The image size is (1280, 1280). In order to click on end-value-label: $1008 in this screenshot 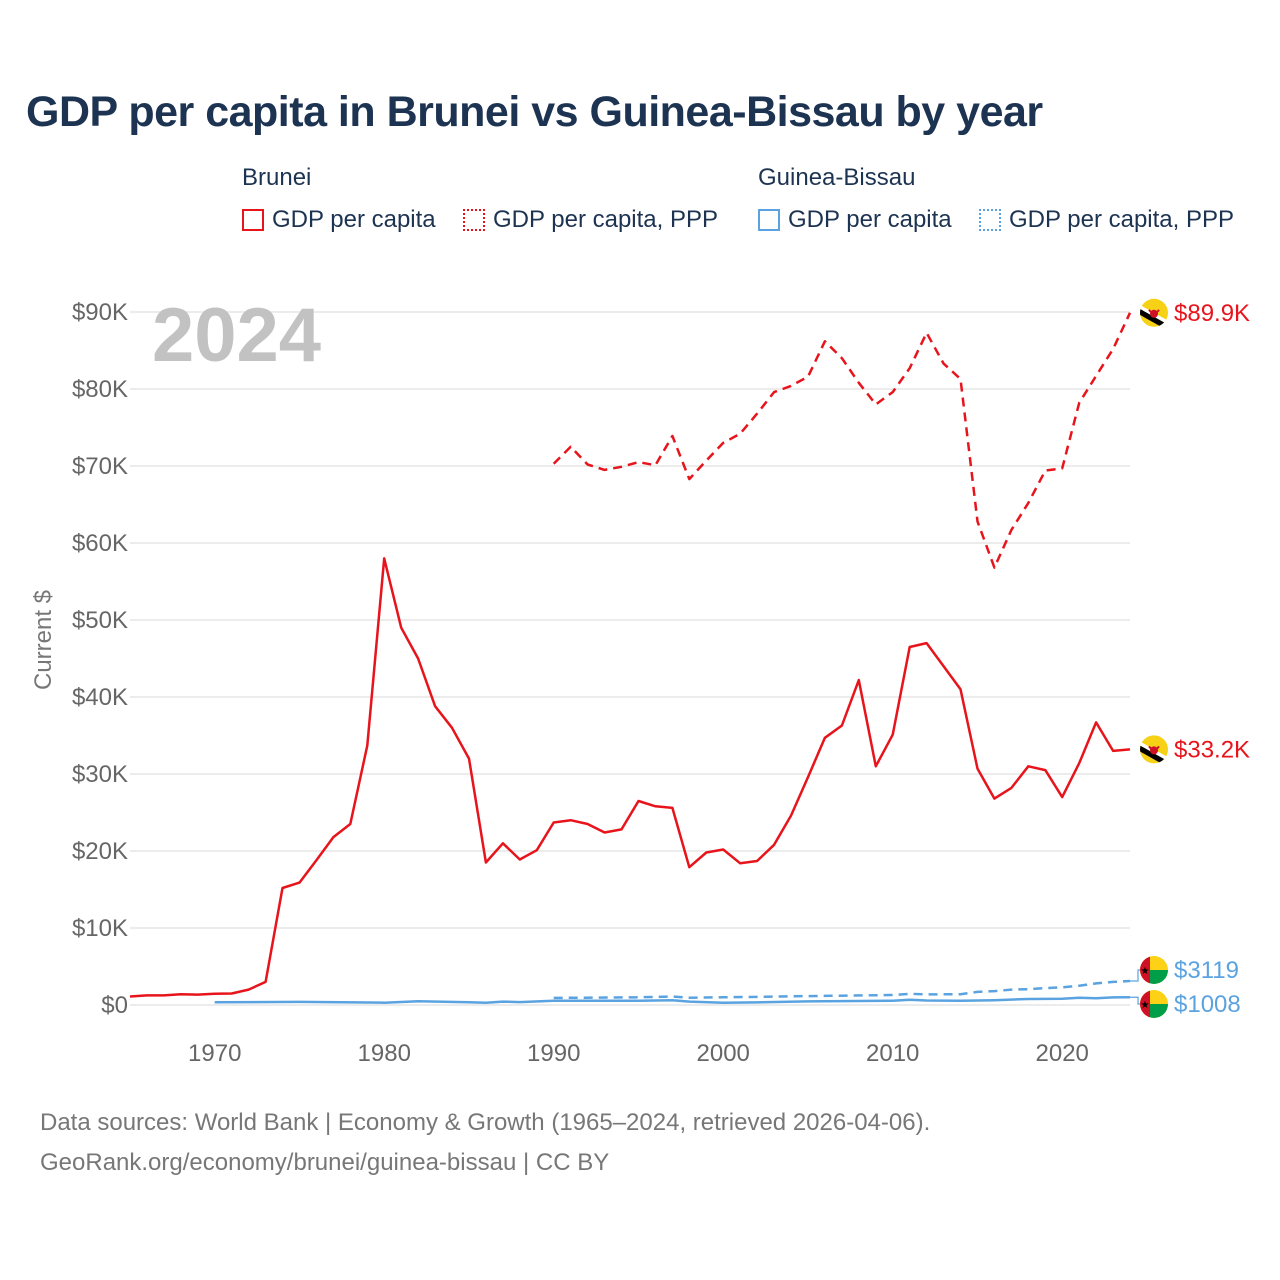, I will do `click(1207, 1004)`.